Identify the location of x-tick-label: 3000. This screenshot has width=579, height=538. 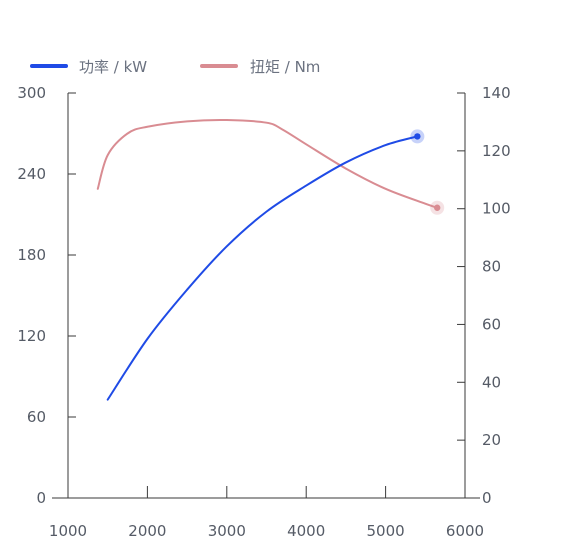
(227, 530).